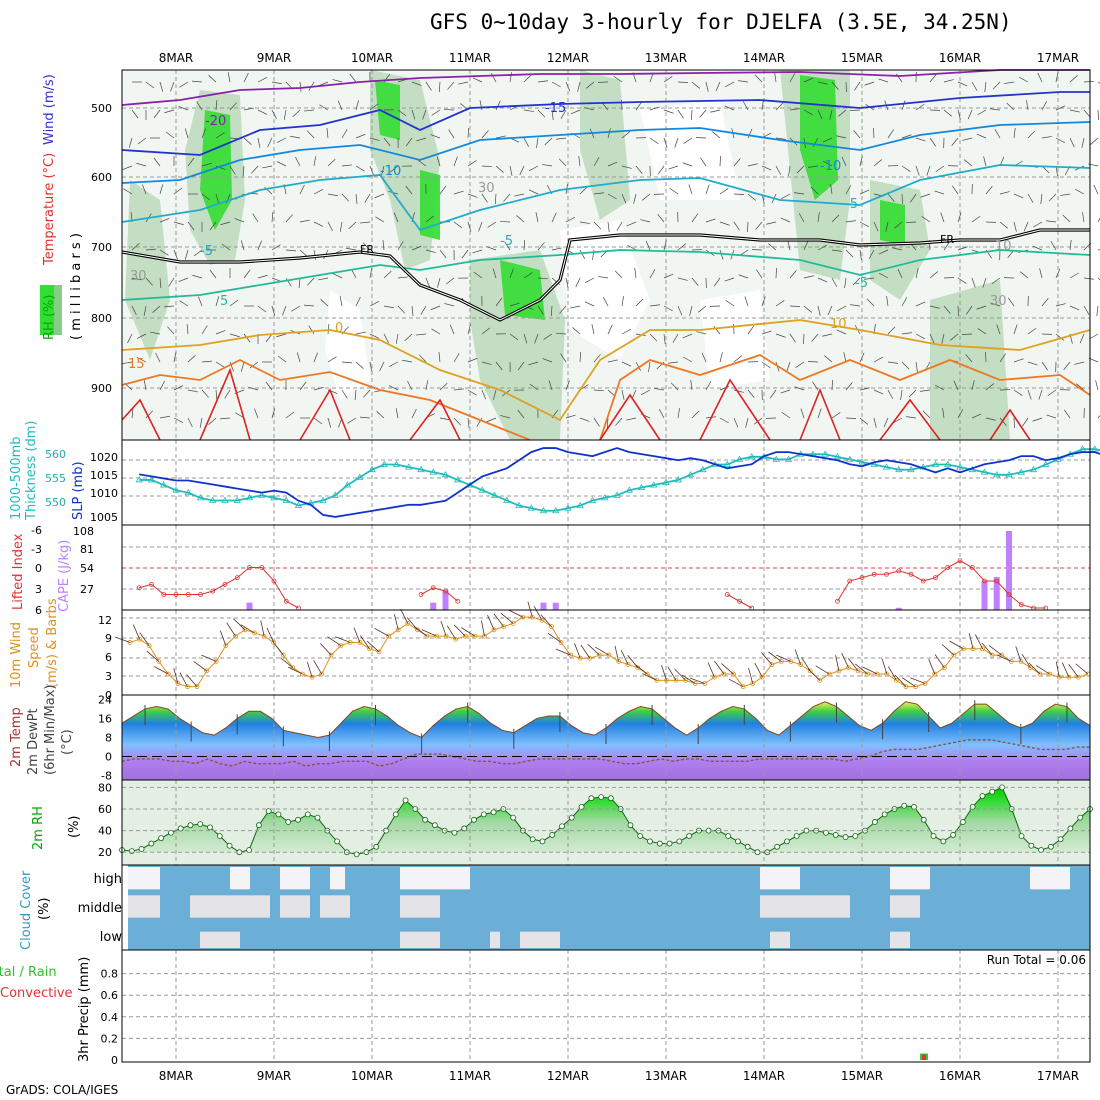 The width and height of the screenshot is (1100, 1100). Describe the element at coordinates (176, 58) in the screenshot. I see `date-label-top: 8MAR` at that location.